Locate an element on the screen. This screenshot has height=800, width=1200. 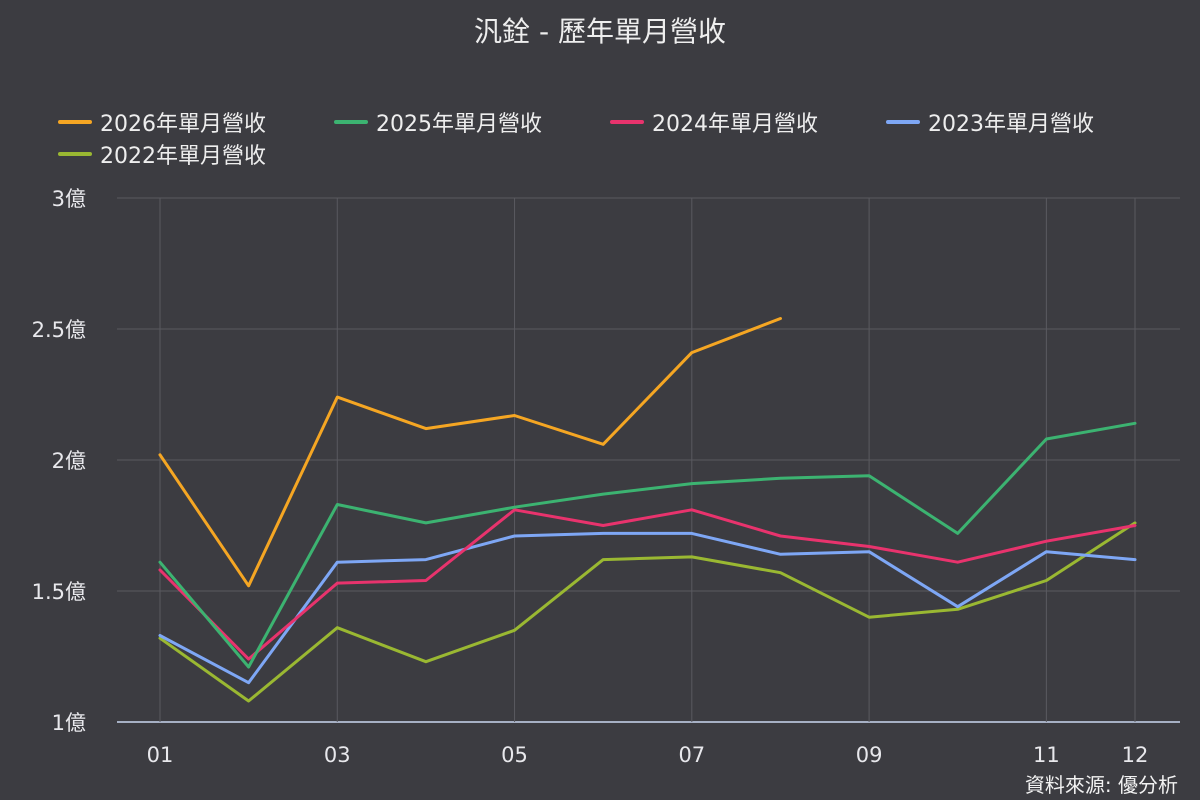
x-tick-label: 07 is located at coordinates (691, 755).